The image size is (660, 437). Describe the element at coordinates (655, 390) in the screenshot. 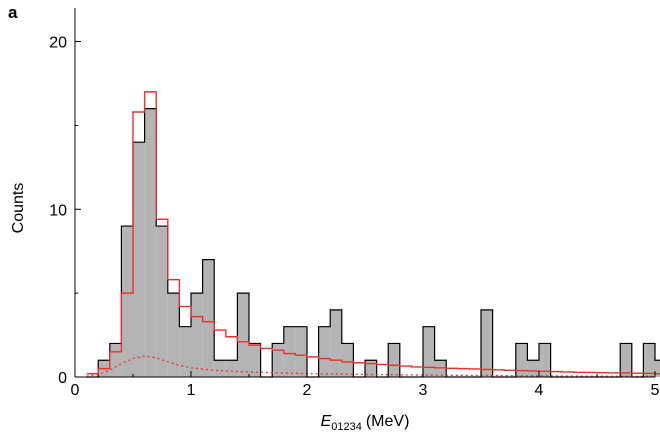

I see `x-tick-label: 5` at that location.